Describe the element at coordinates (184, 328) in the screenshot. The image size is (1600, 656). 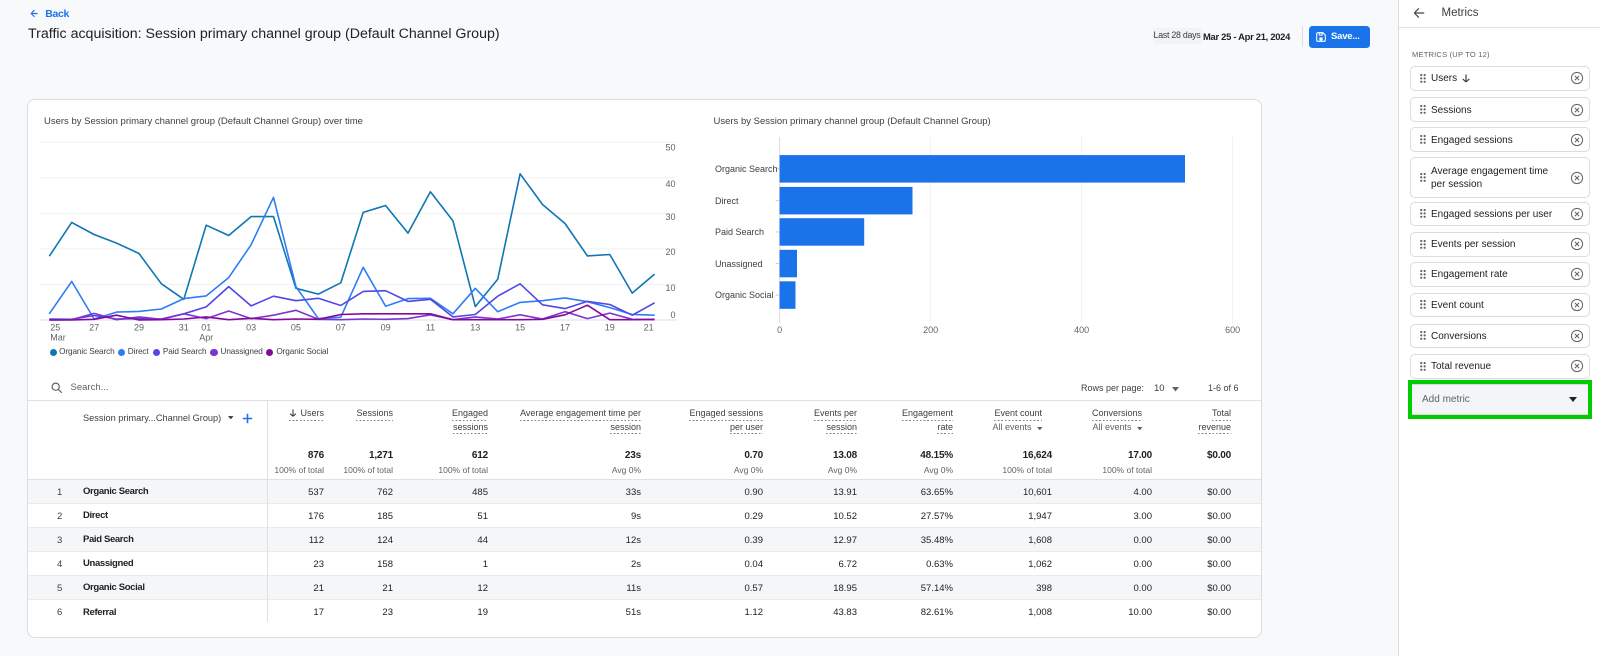
I see `svg-text: 31` at that location.